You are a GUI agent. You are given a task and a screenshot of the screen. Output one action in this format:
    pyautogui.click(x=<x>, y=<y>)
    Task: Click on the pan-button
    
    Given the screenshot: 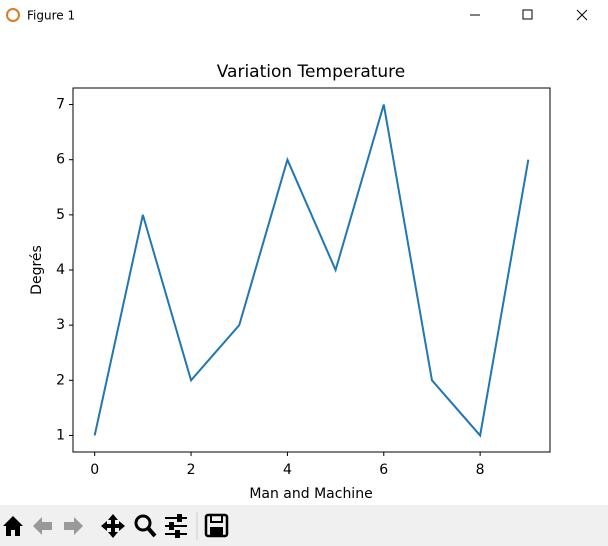 What is the action you would take?
    pyautogui.click(x=113, y=526)
    